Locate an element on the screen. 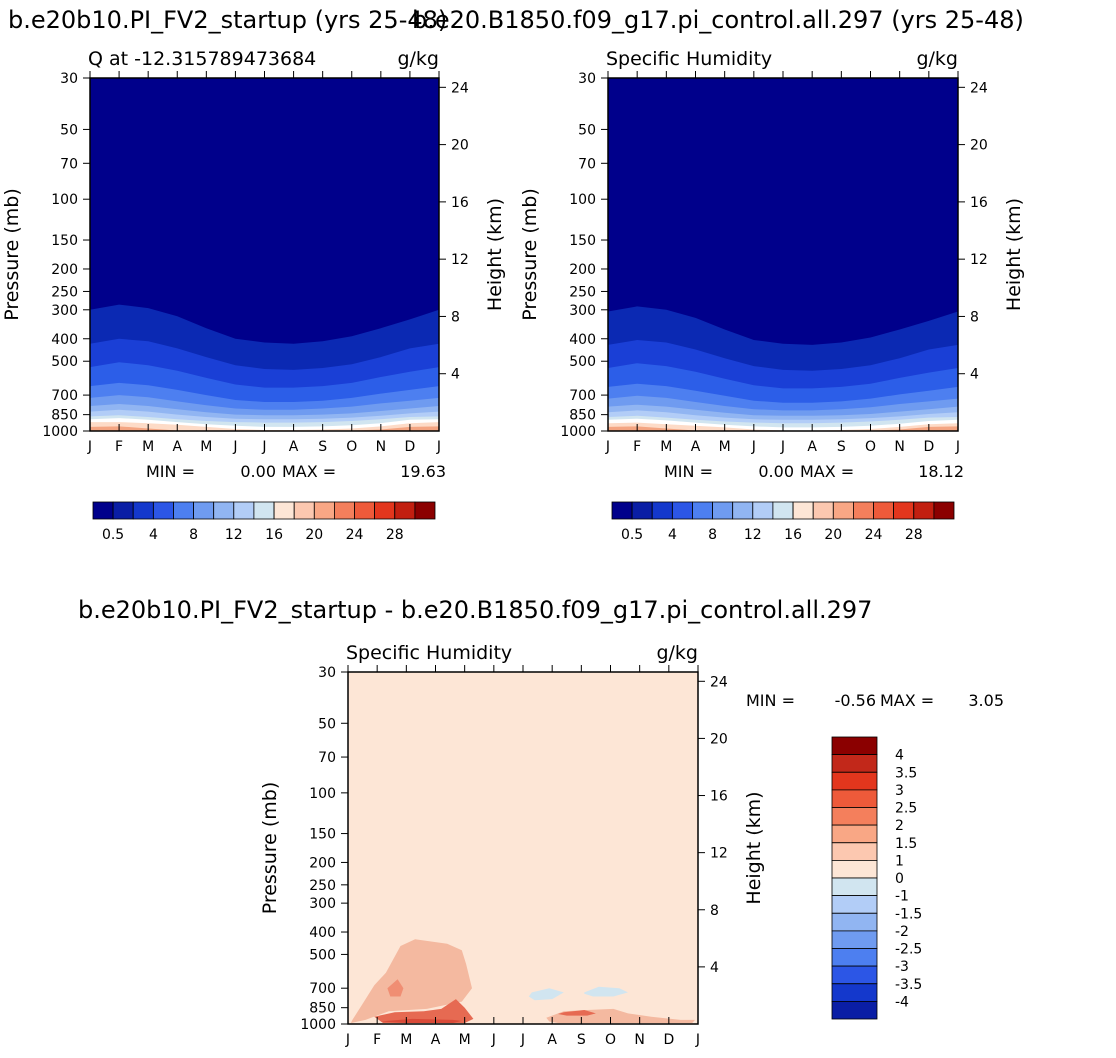 Image resolution: width=1116 pixels, height=1058 pixels. panel-case-2-max-label: MAX = is located at coordinates (827, 471).